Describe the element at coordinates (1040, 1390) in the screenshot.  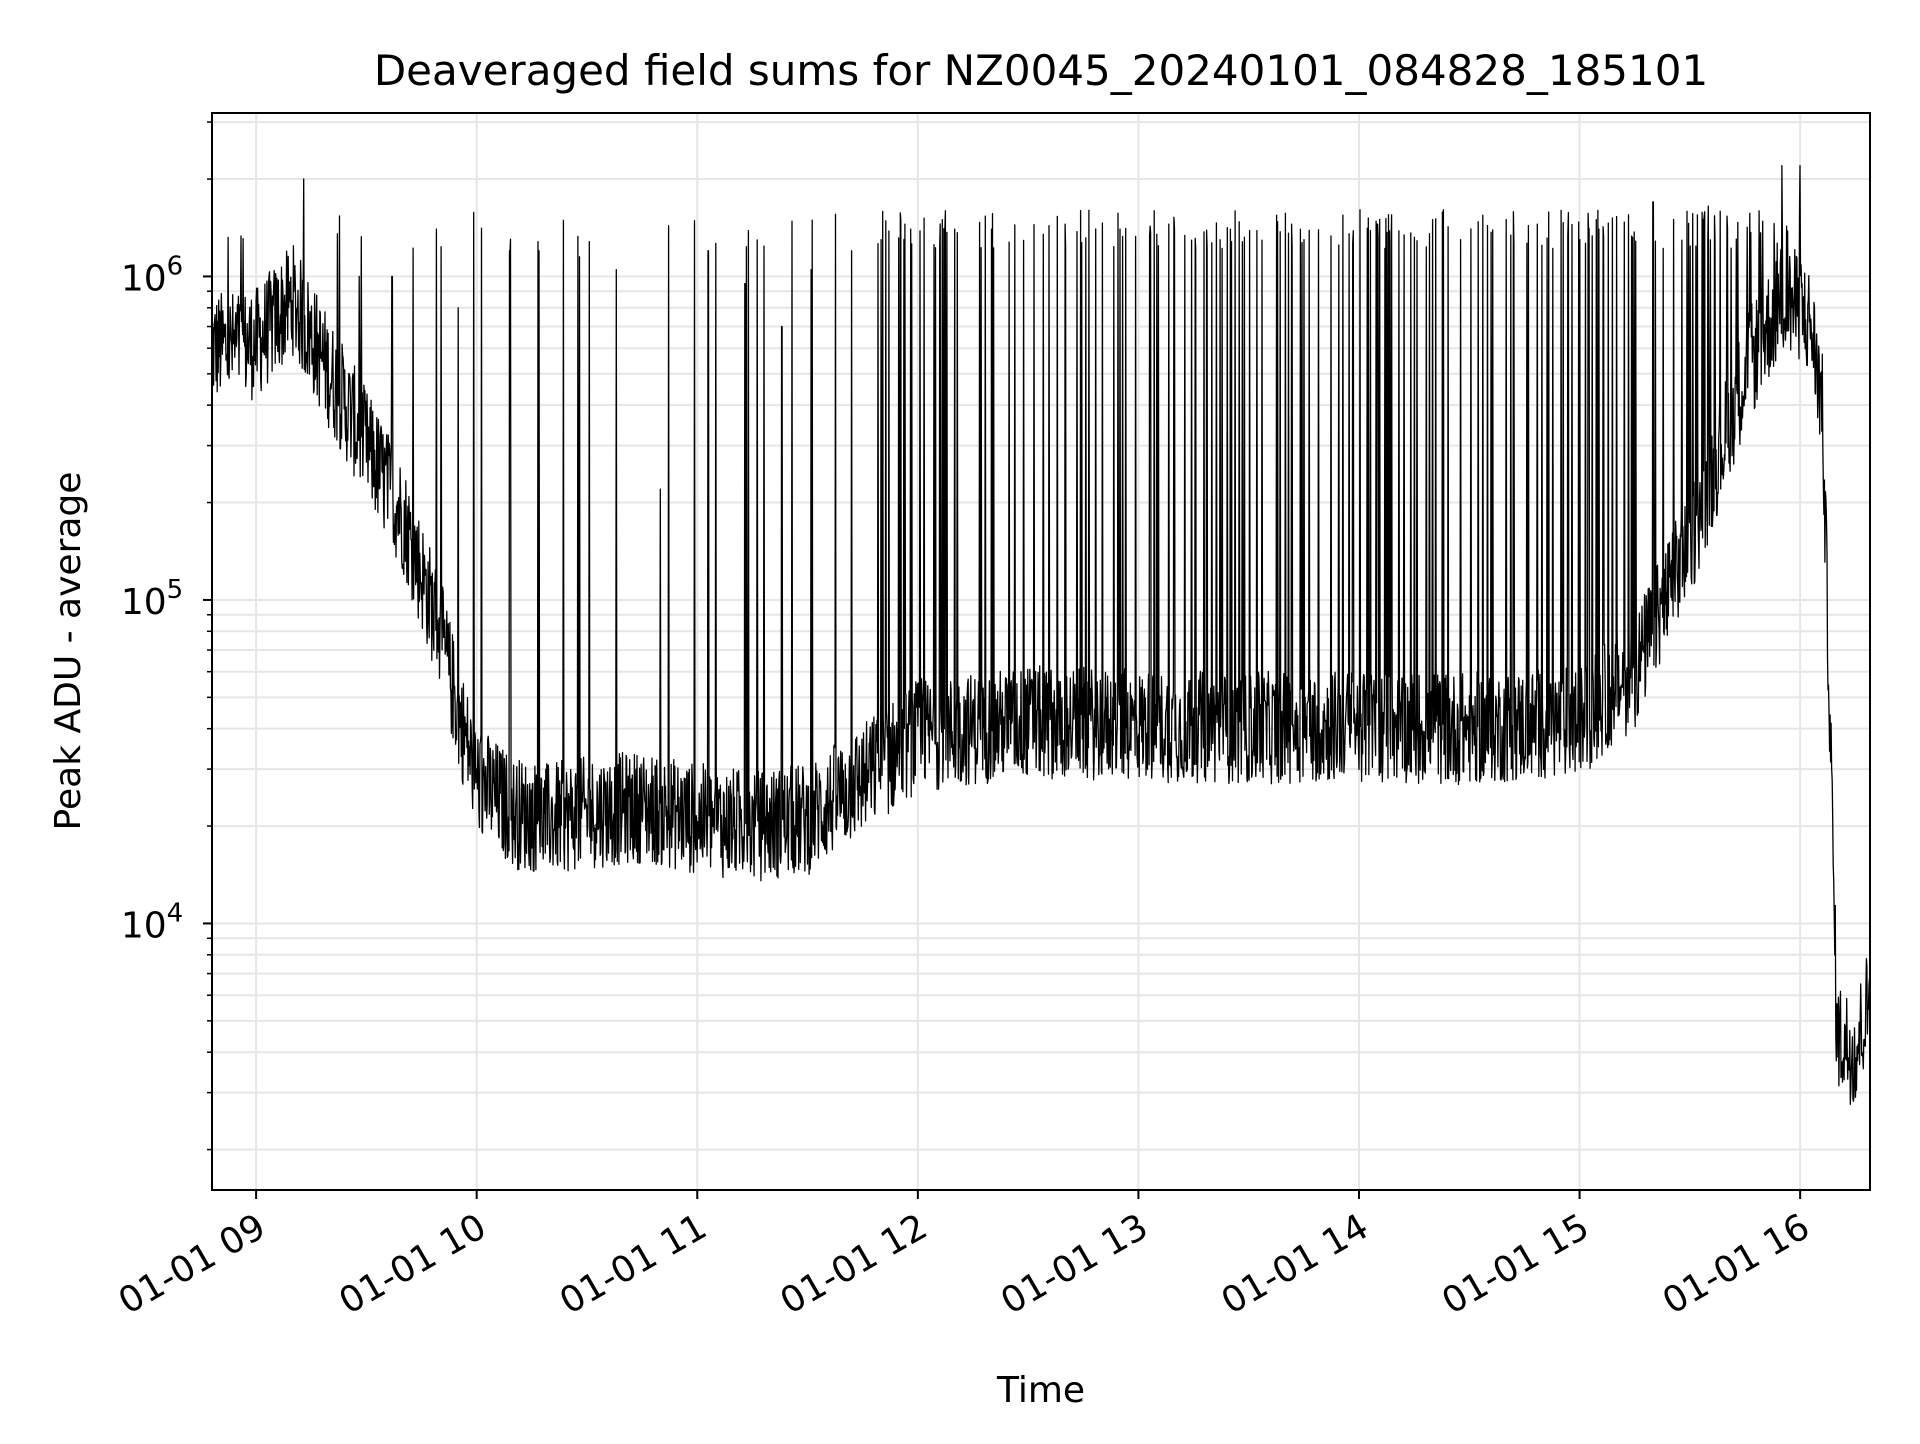
I see `x-axis-label: Time` at that location.